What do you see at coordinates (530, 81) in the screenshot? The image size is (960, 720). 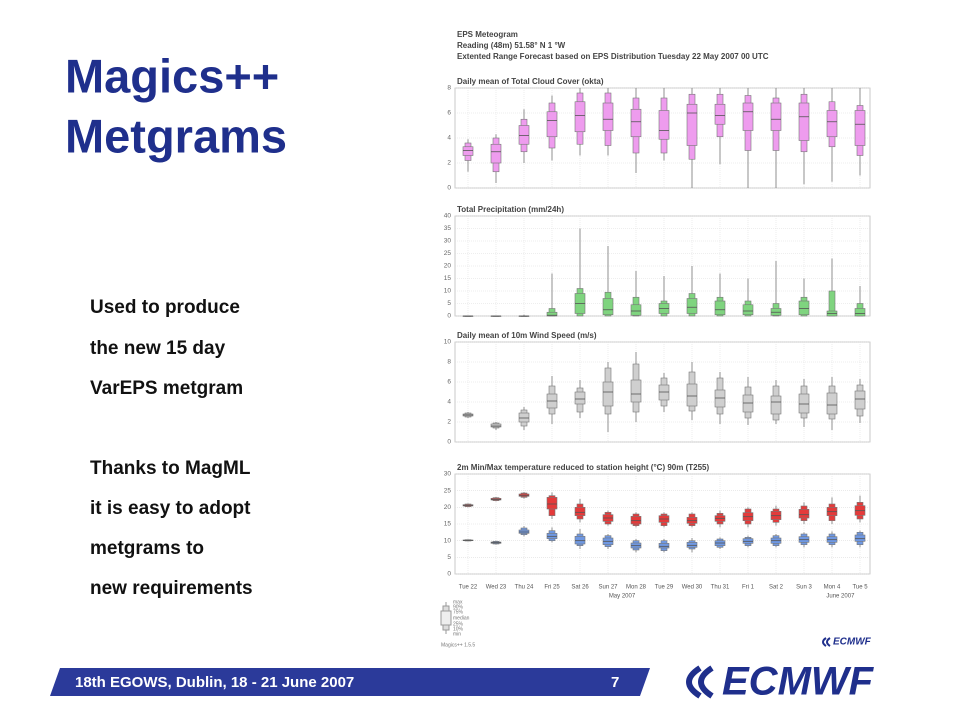 I see `panel-title: Daily mean of Total Cloud Cover (okta)` at bounding box center [530, 81].